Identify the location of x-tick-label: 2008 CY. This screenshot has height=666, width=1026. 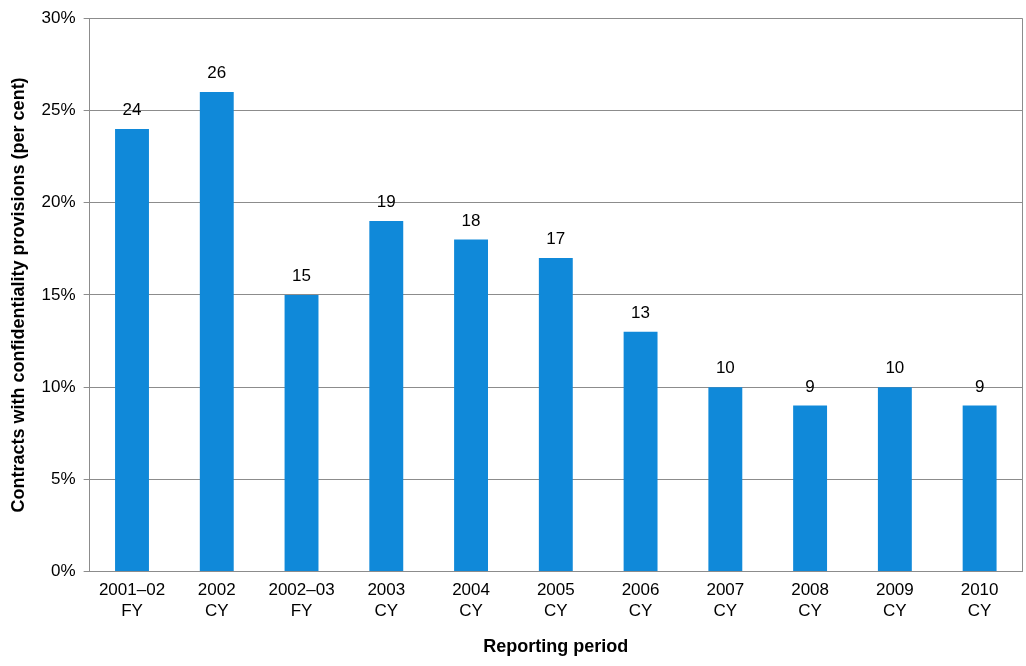
(810, 600).